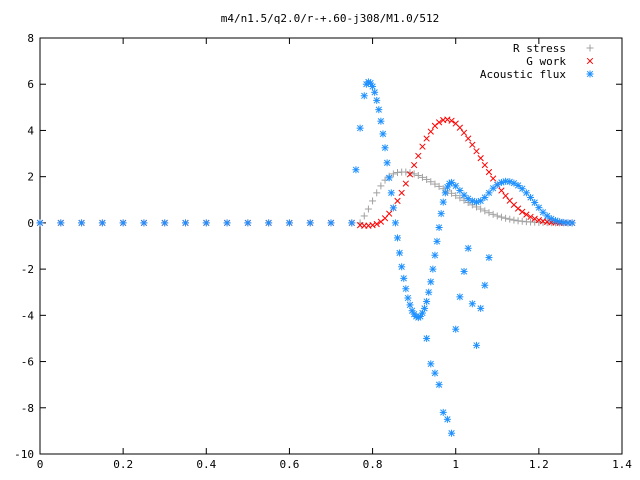  I want to click on x-tick-label: 0.2, so click(123, 464).